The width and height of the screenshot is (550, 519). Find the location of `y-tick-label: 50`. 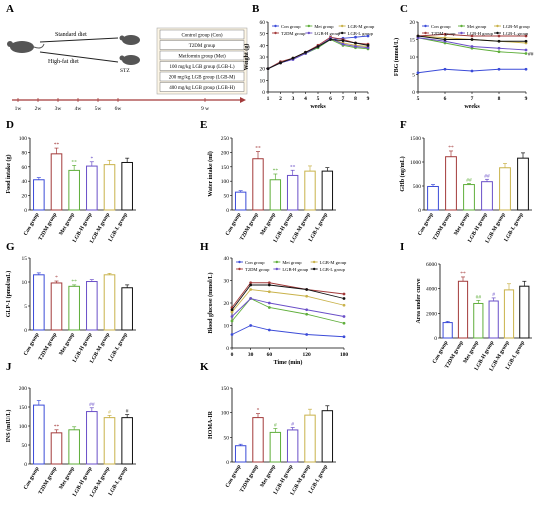

y-tick-label: 50 is located at coordinates (25, 446).